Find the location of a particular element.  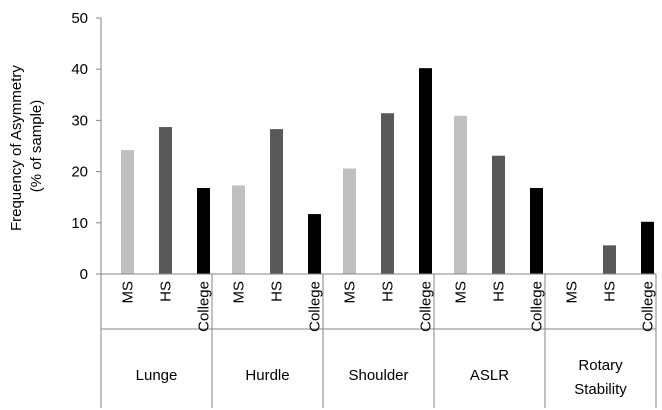

group-label: Rotary is located at coordinates (600, 365).